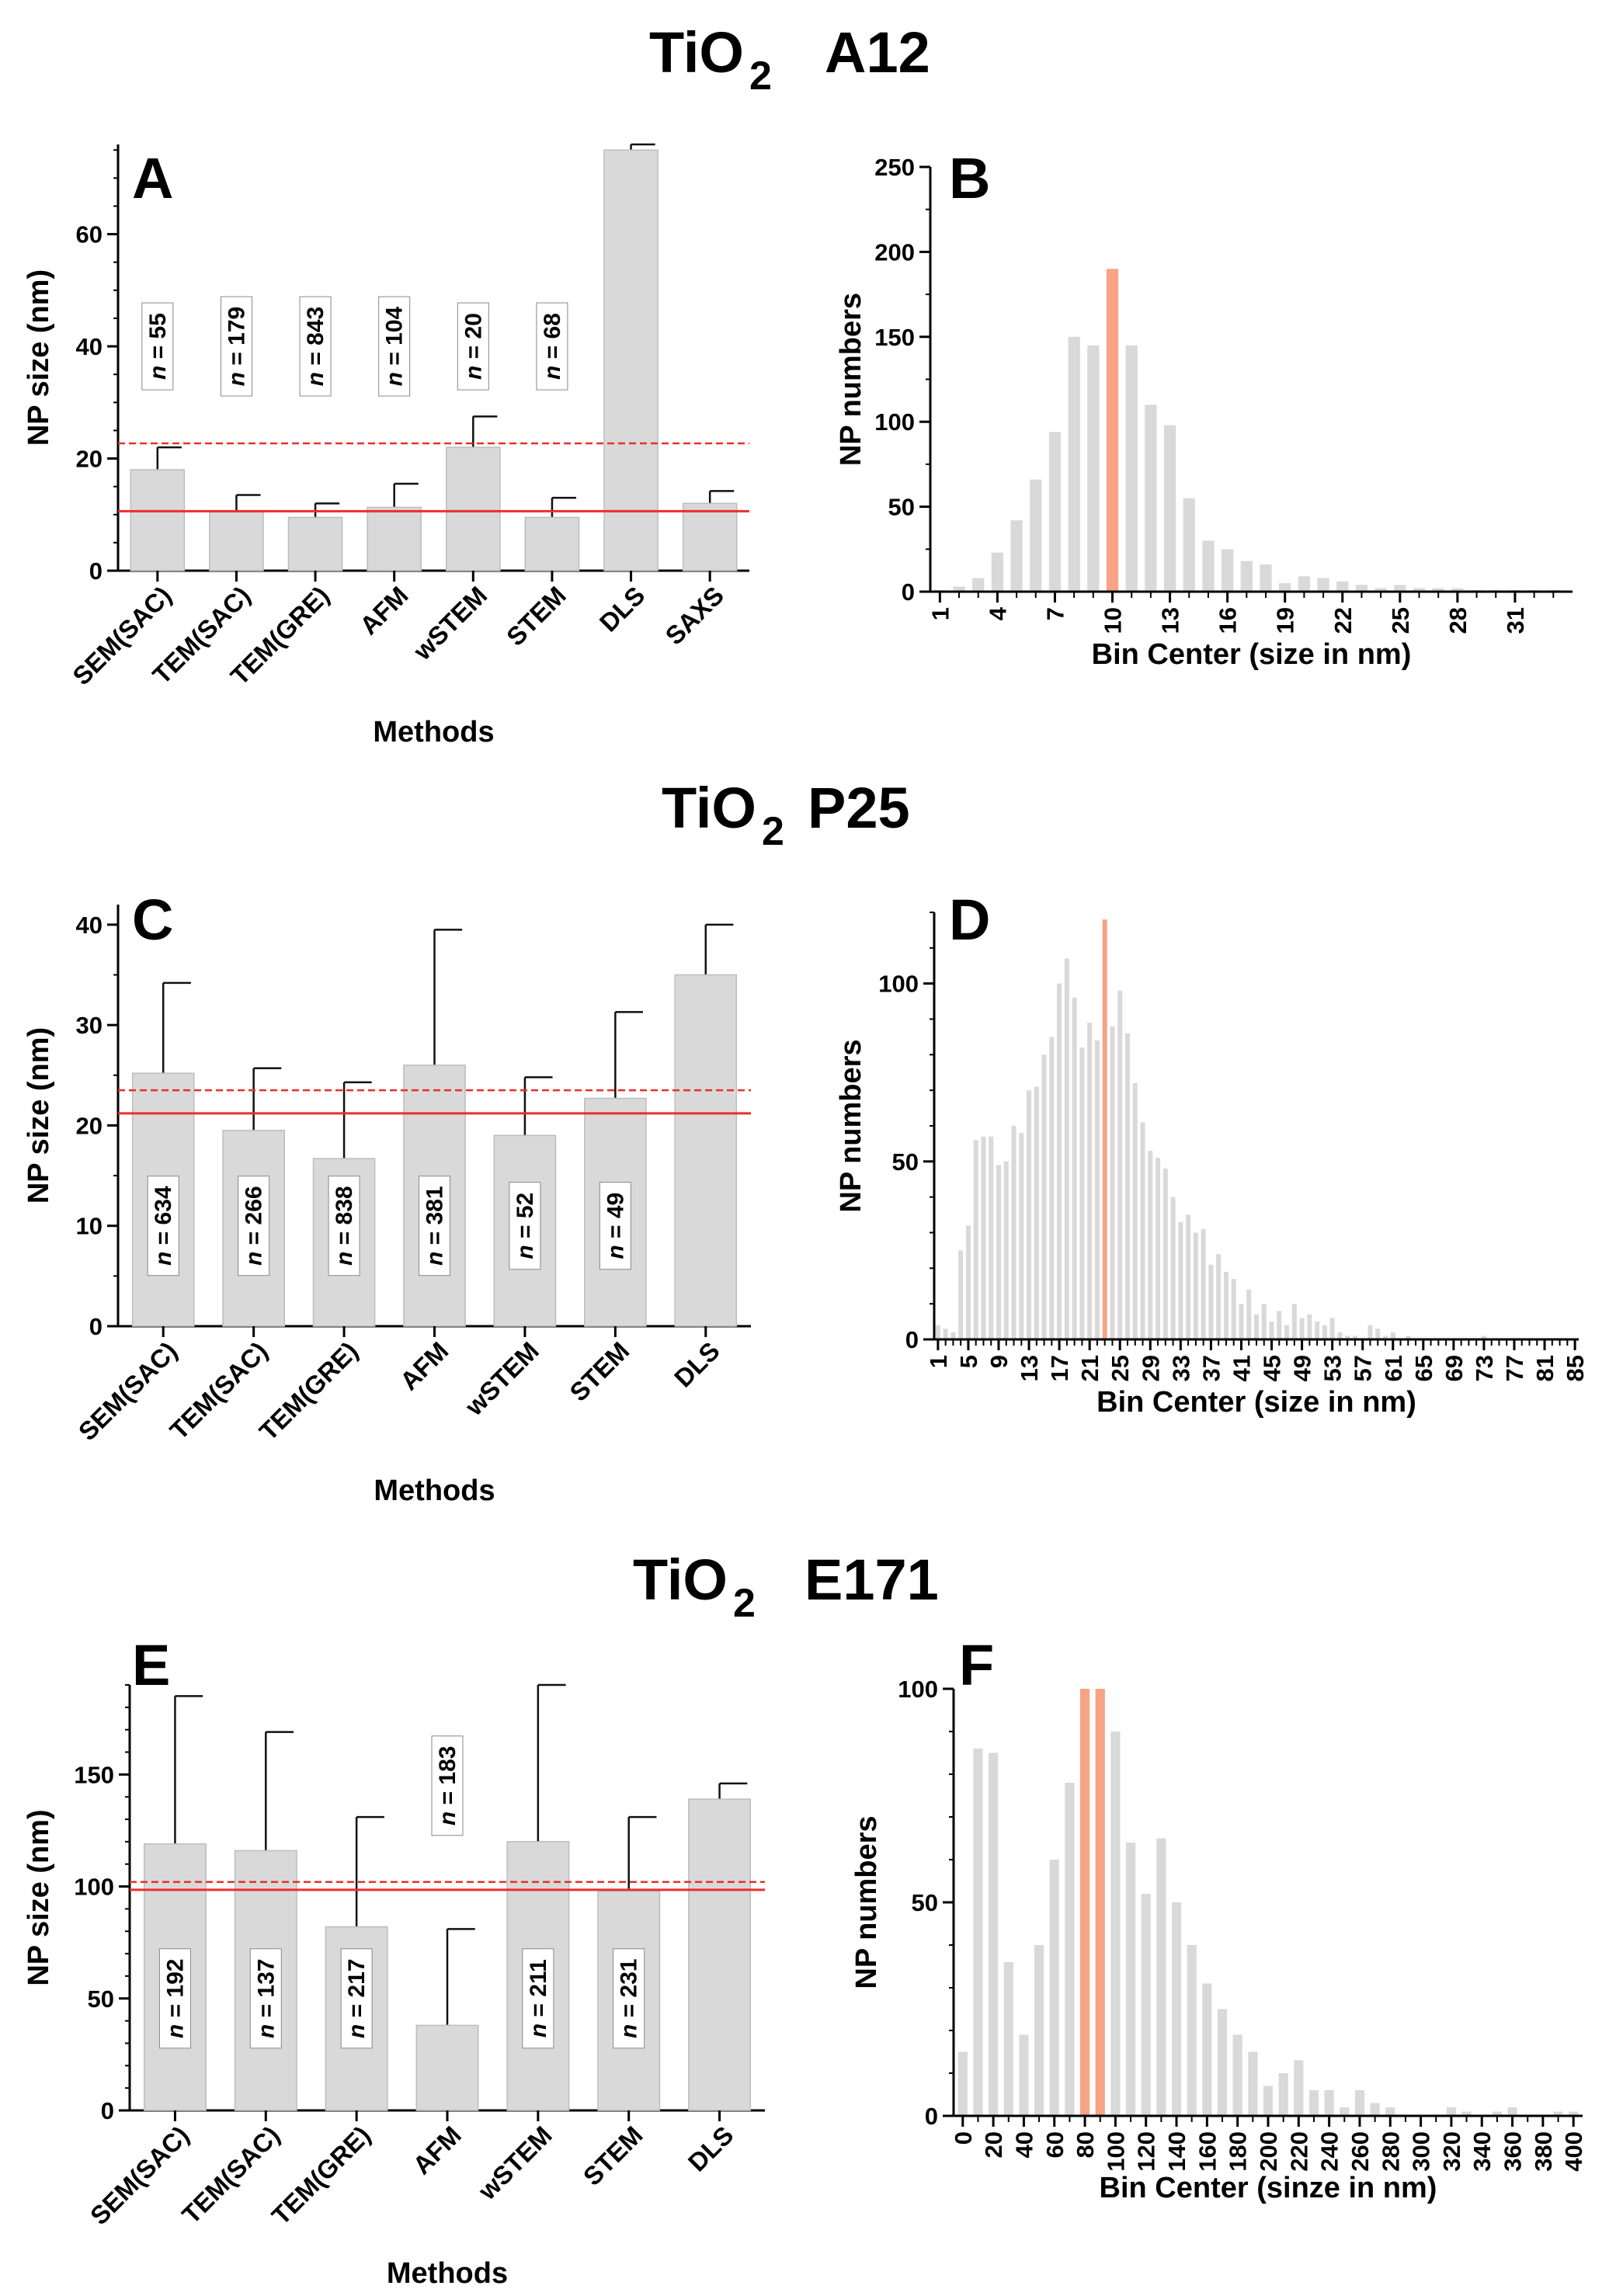 This screenshot has width=1609, height=2296. Describe the element at coordinates (158, 339) in the screenshot. I see `n-label-value: = 55` at that location.